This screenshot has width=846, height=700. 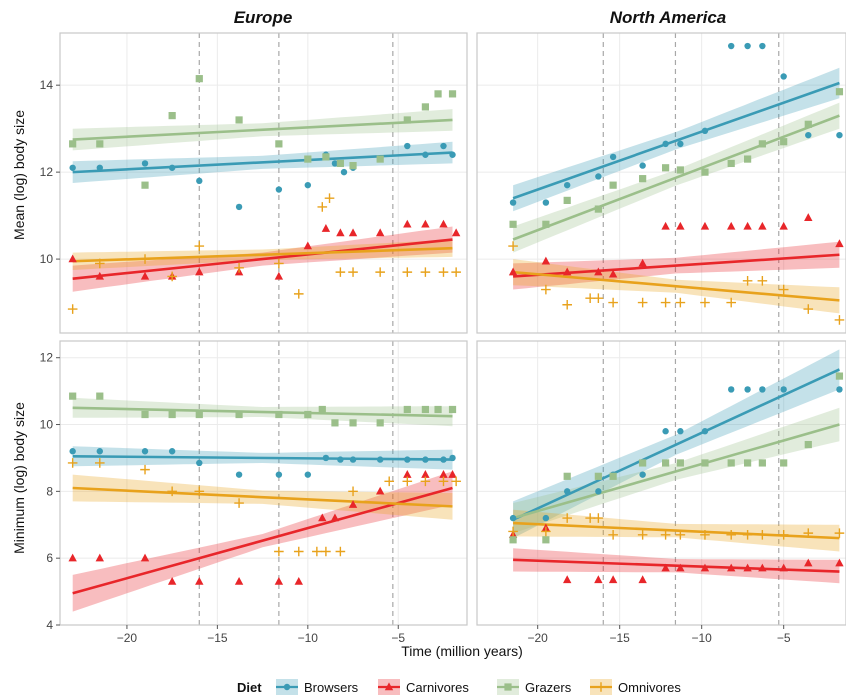 I want to click on y-tick-label: 14, so click(x=47, y=85).